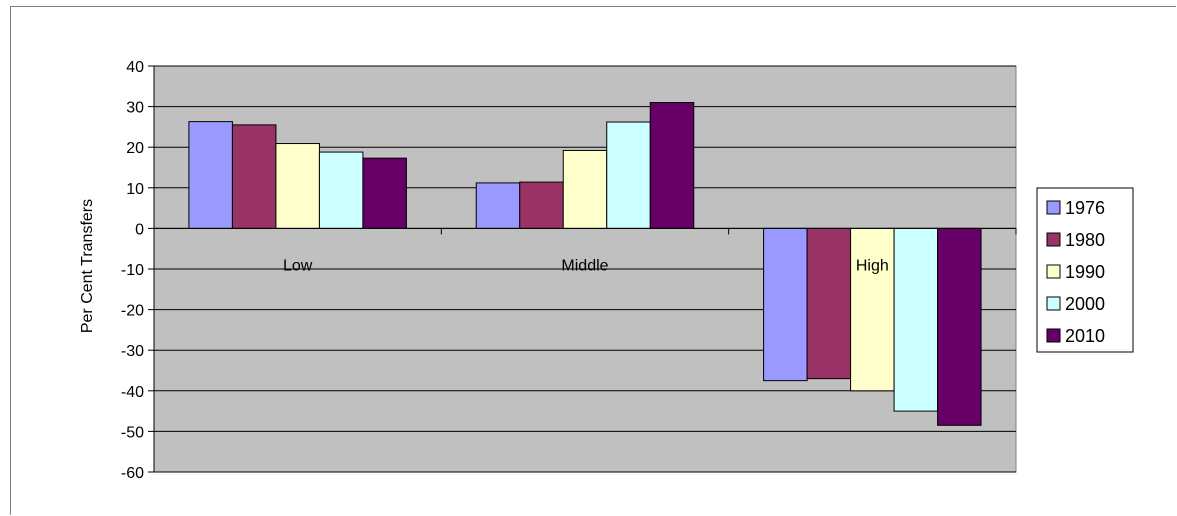  Describe the element at coordinates (298, 265) in the screenshot. I see `category-label: Low` at that location.